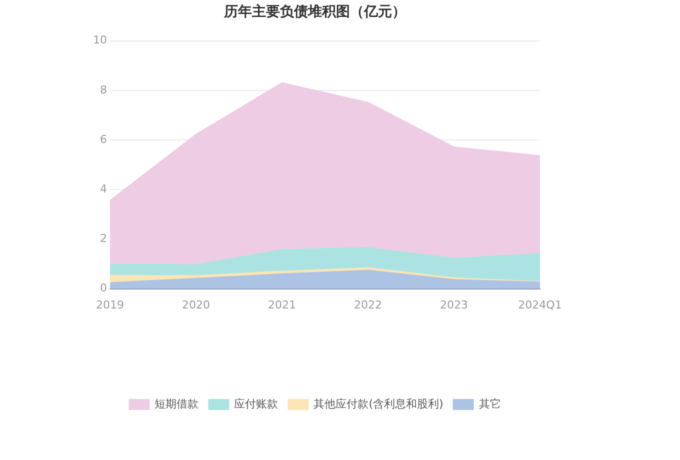 This screenshot has width=680, height=460. Describe the element at coordinates (454, 305) in the screenshot. I see `x-tick-label: 2023` at that location.